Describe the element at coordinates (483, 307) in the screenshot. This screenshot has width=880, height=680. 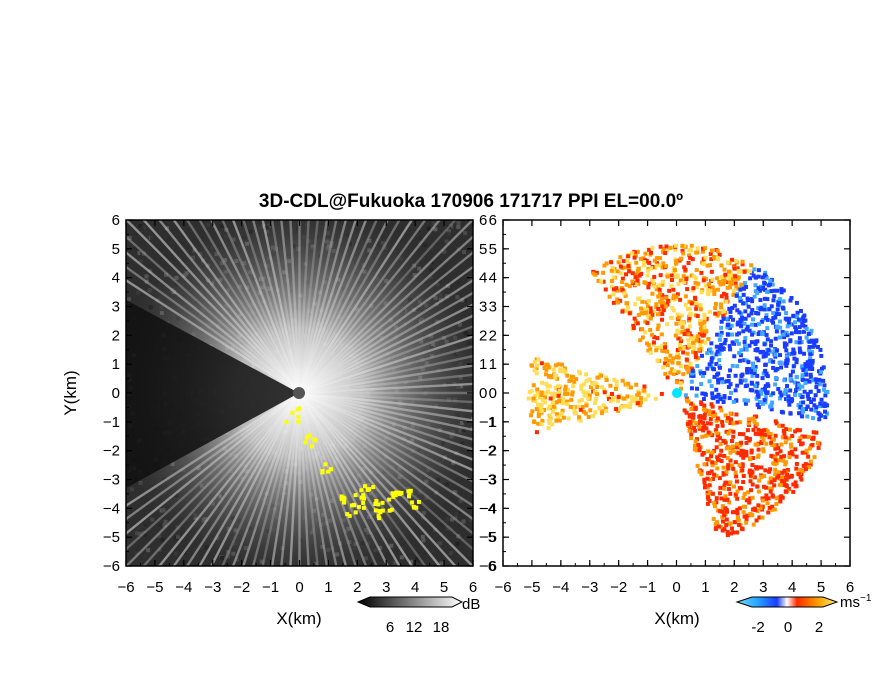
I see `y-tick-label-right: 3` at that location.